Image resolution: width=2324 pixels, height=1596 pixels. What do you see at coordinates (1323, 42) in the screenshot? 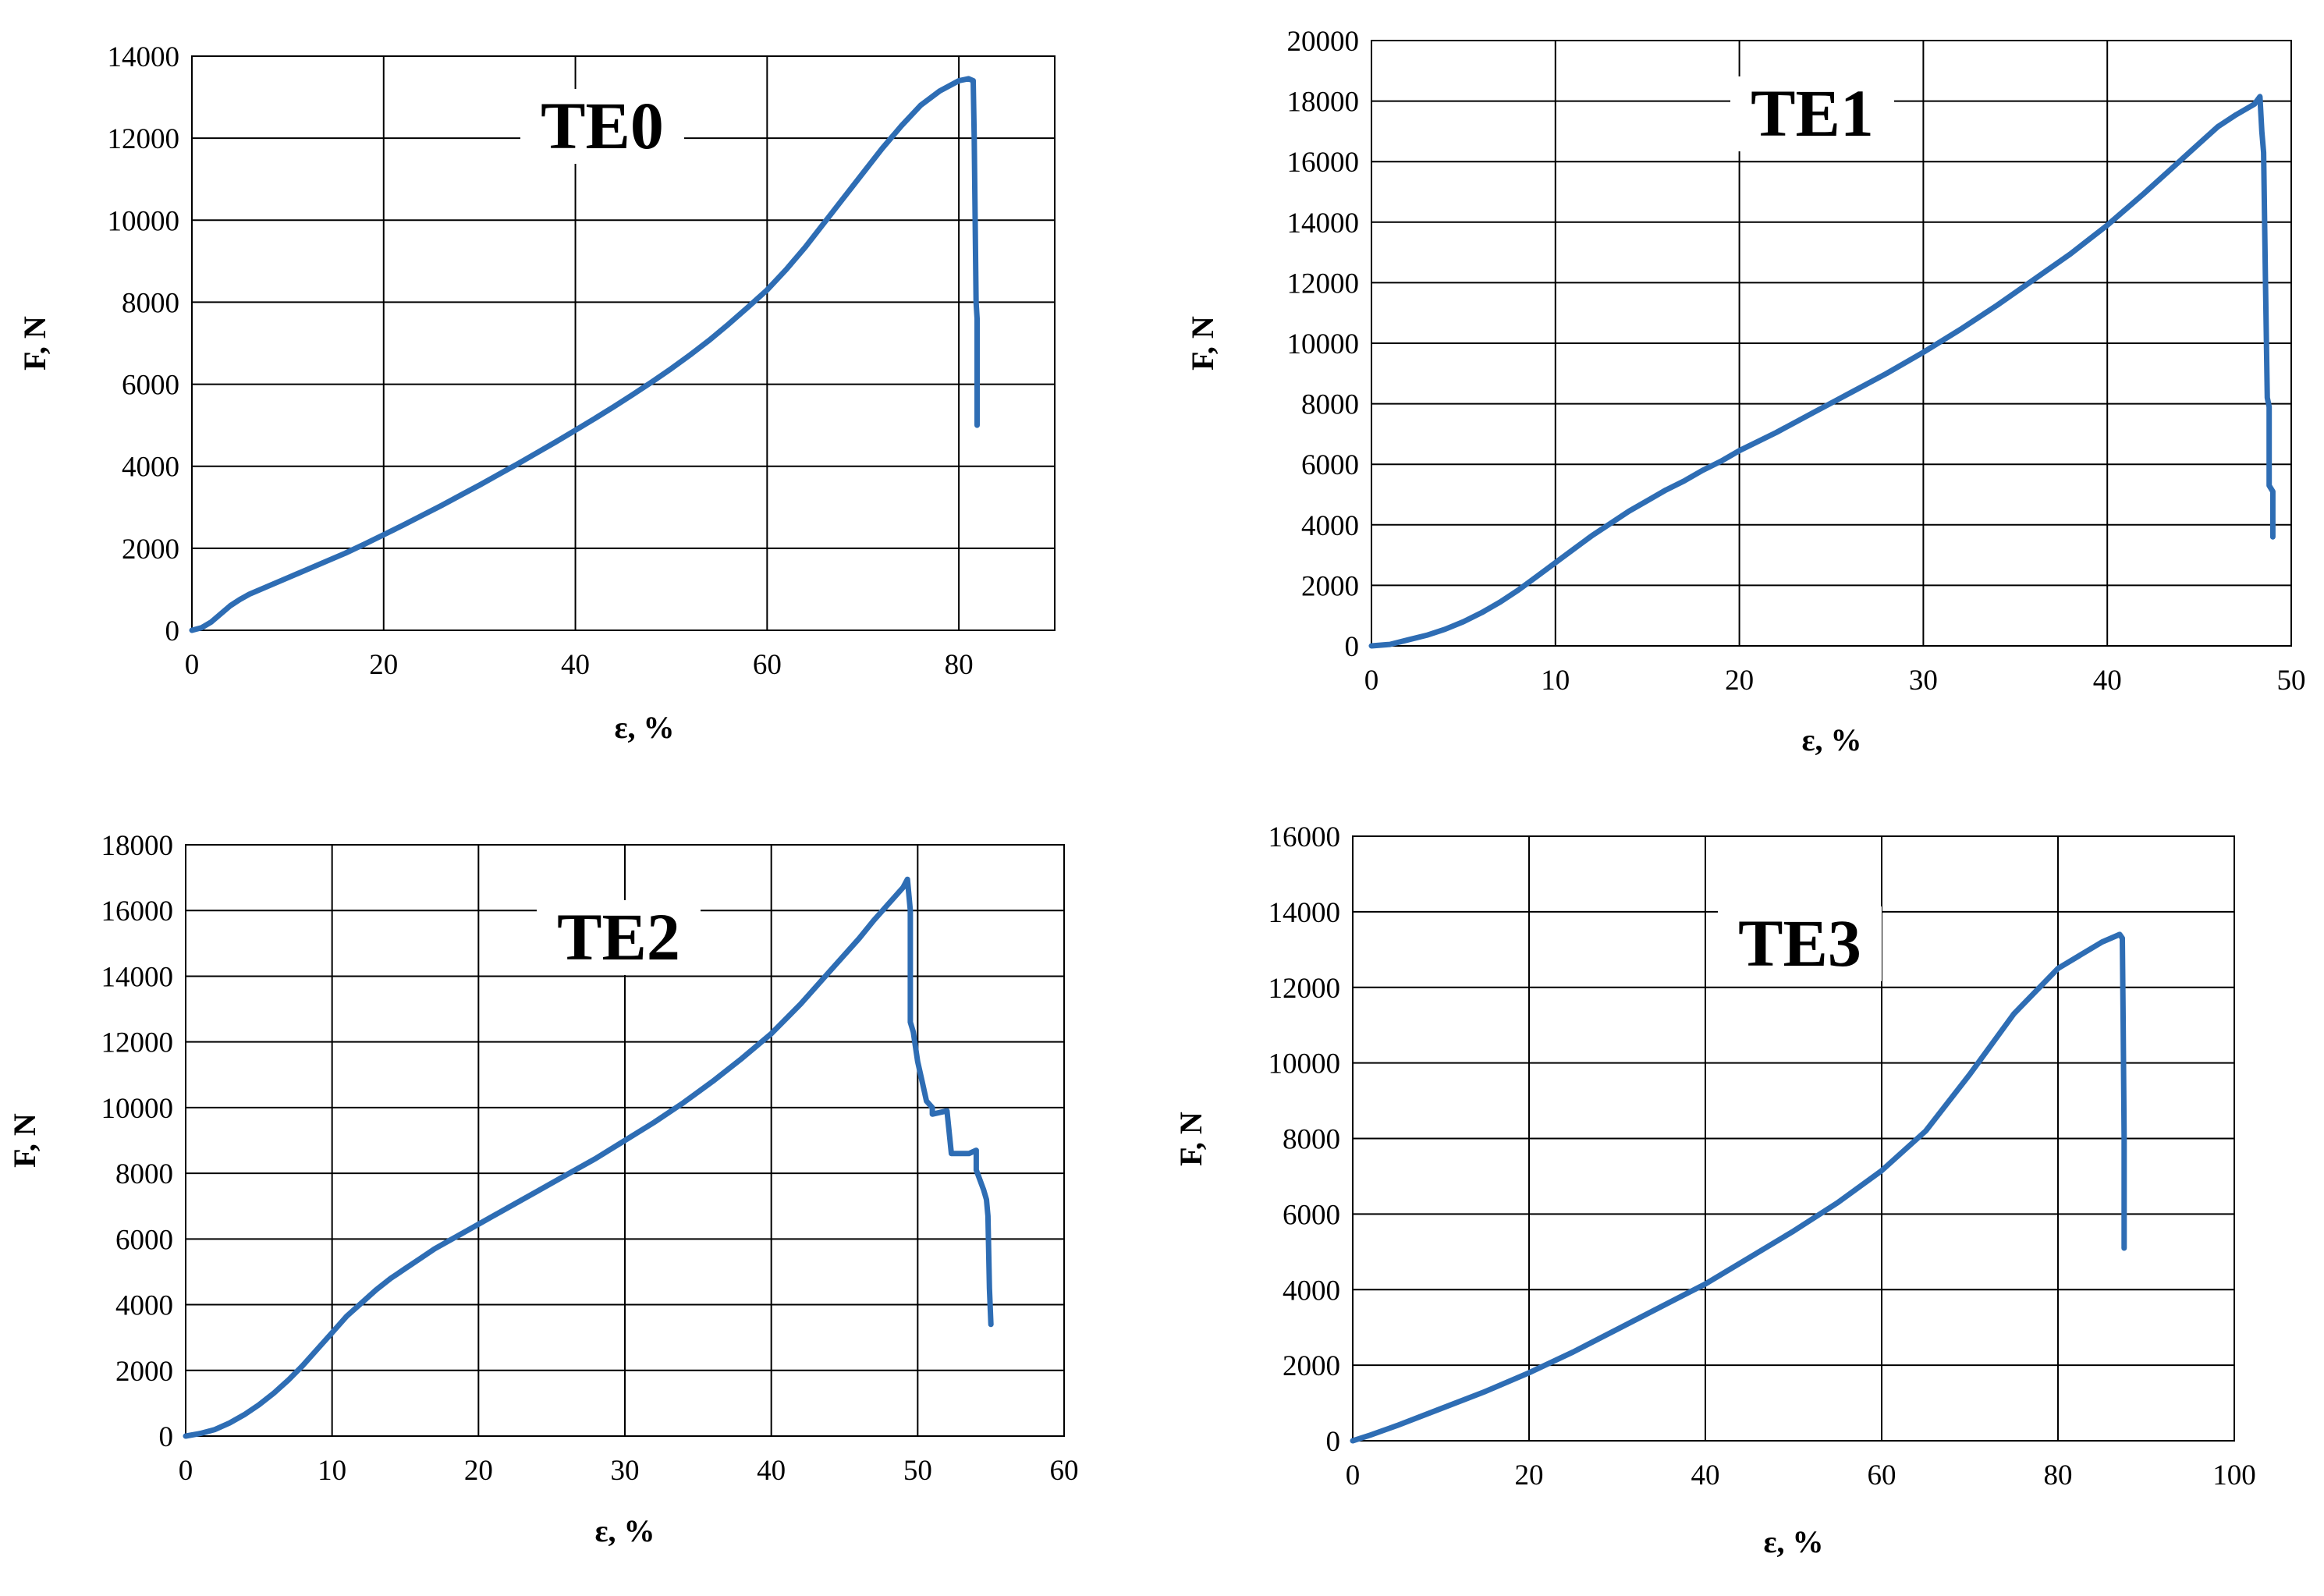
I see `y-tick-label: 20000` at bounding box center [1323, 42].